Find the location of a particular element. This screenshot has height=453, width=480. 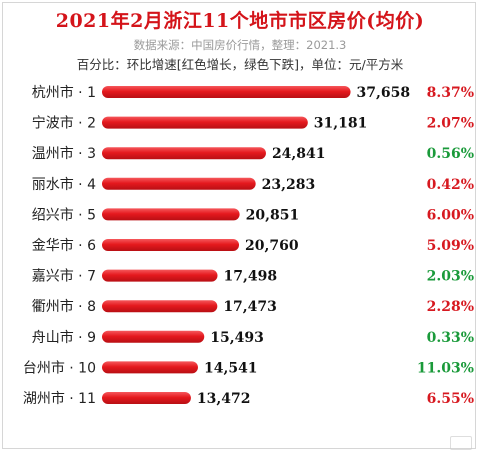

change-label: 8.37% is located at coordinates (450, 93).